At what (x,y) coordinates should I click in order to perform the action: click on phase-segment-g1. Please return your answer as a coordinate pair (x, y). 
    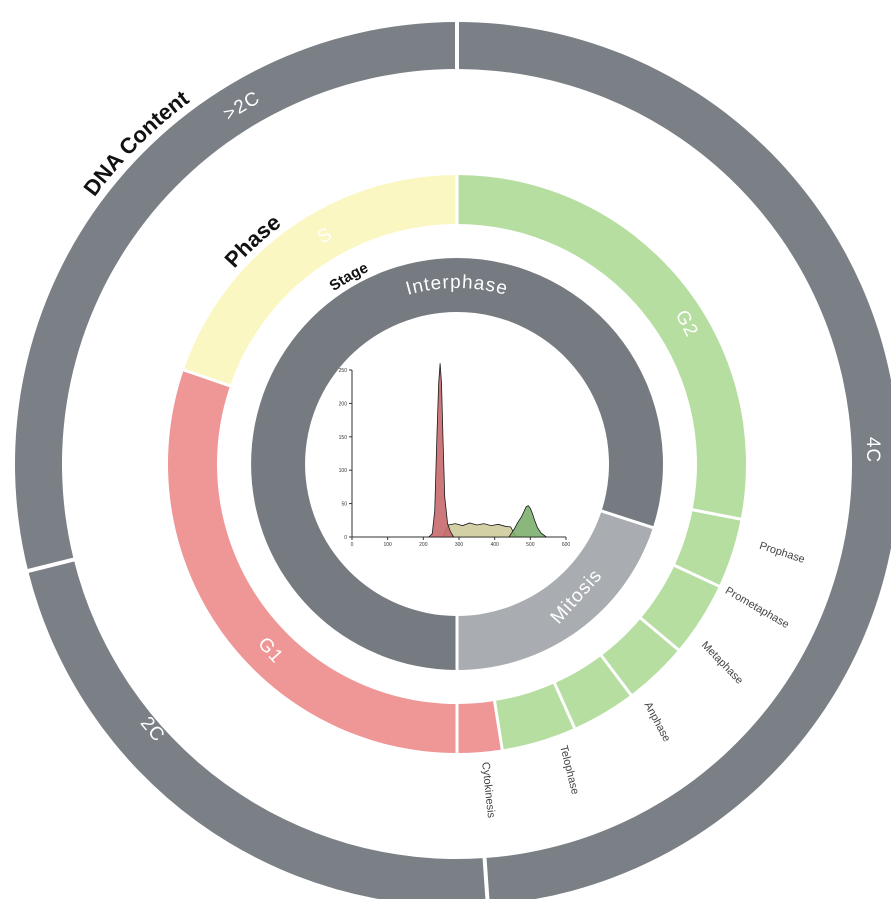
    Looking at the image, I should click on (312, 561).